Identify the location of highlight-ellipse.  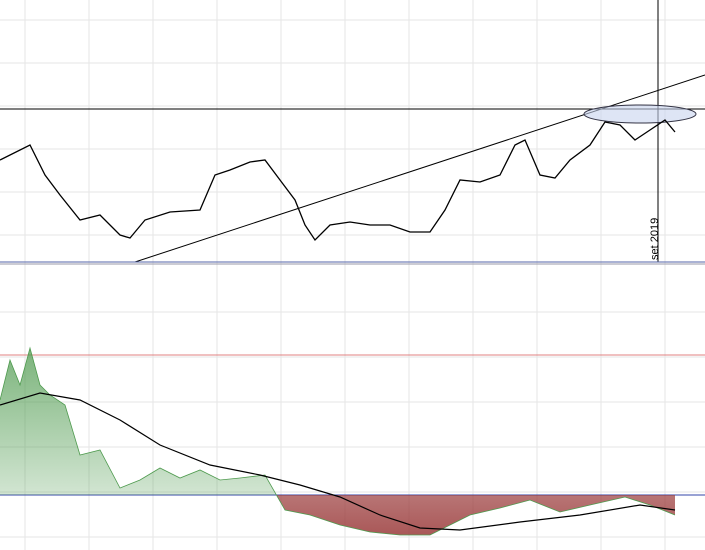
(640, 114).